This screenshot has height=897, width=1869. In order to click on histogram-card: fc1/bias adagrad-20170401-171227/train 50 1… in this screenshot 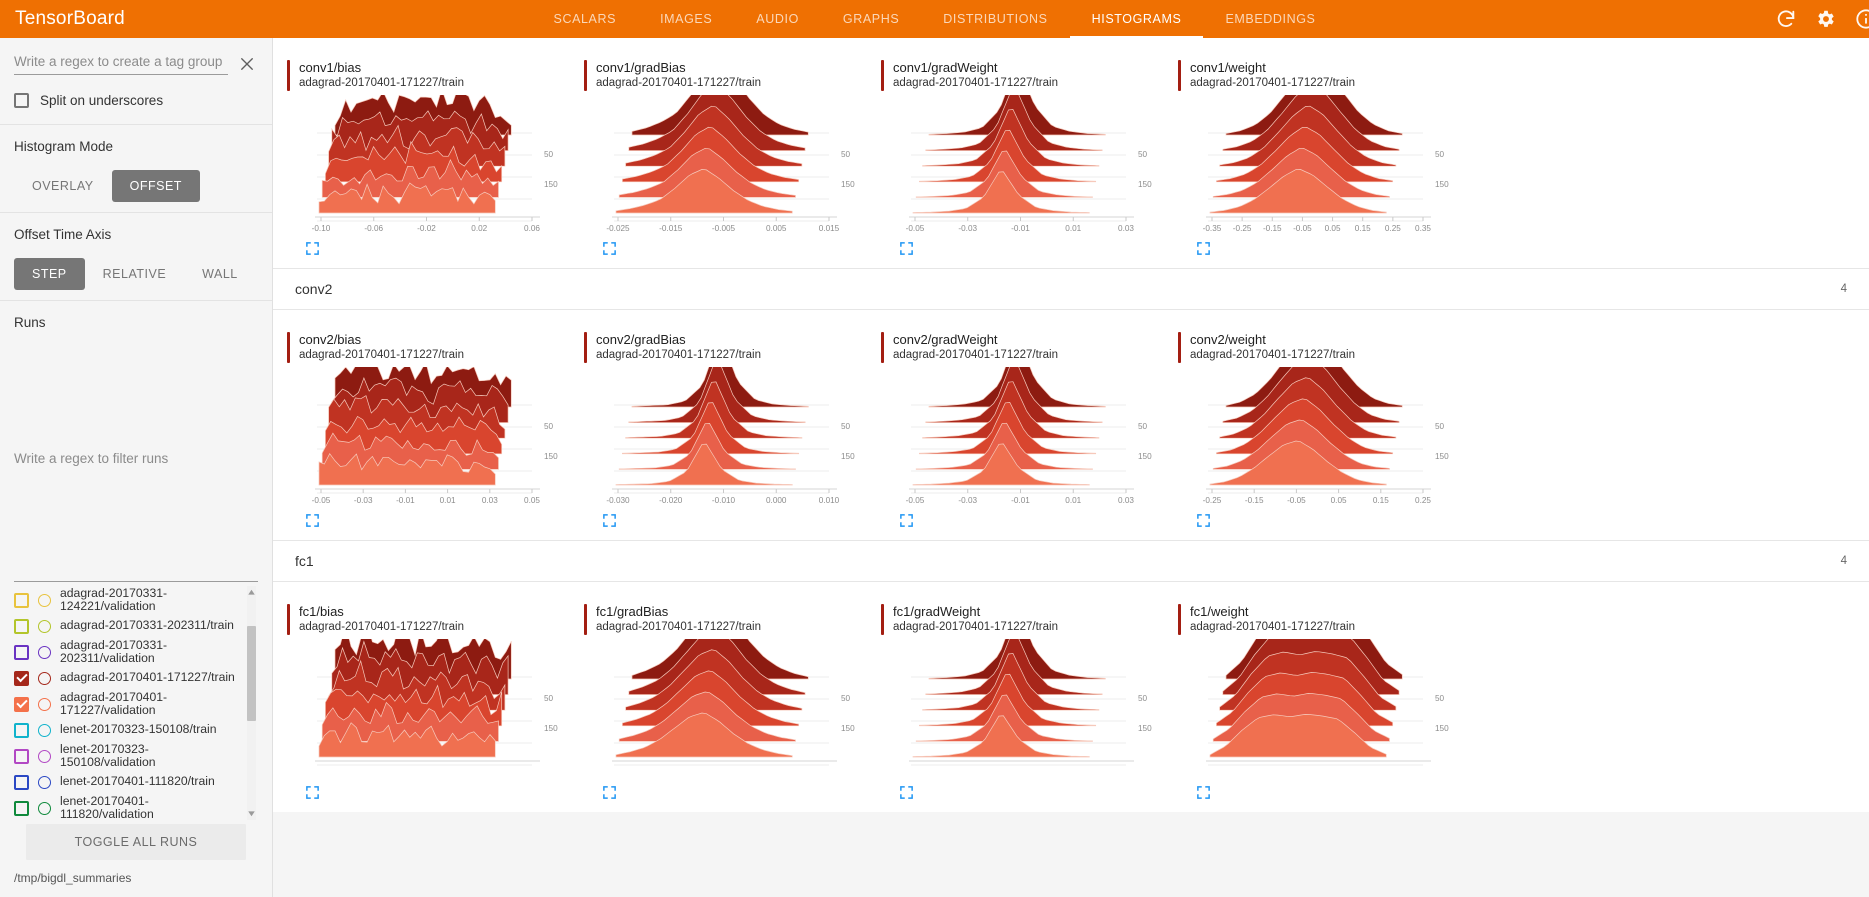, I will do `click(428, 702)`.